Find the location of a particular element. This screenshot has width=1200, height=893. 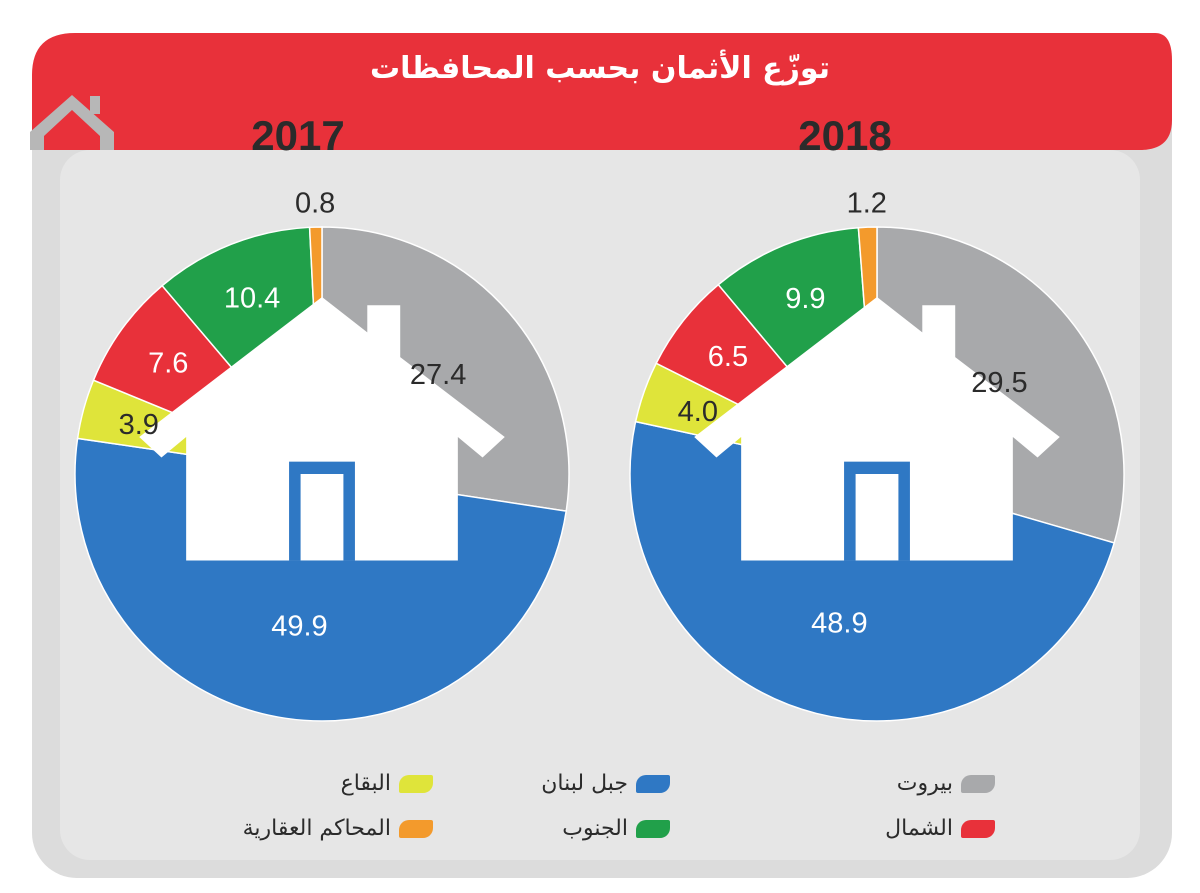

legend-swatch-south is located at coordinates (653, 828).